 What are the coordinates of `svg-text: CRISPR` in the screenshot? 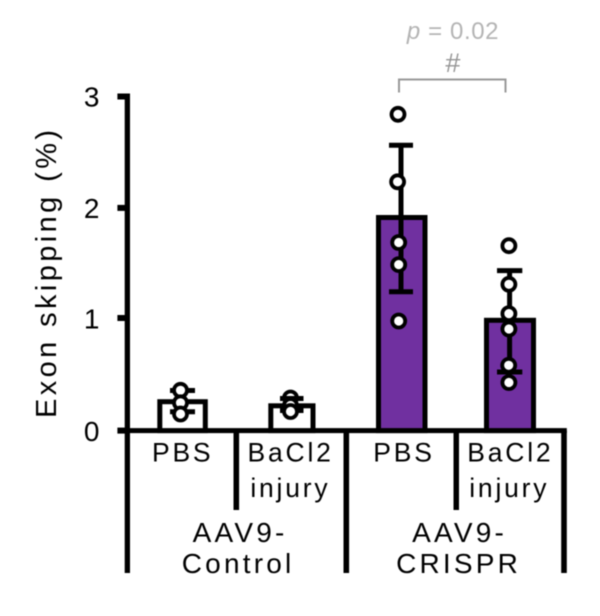 It's located at (458, 563).